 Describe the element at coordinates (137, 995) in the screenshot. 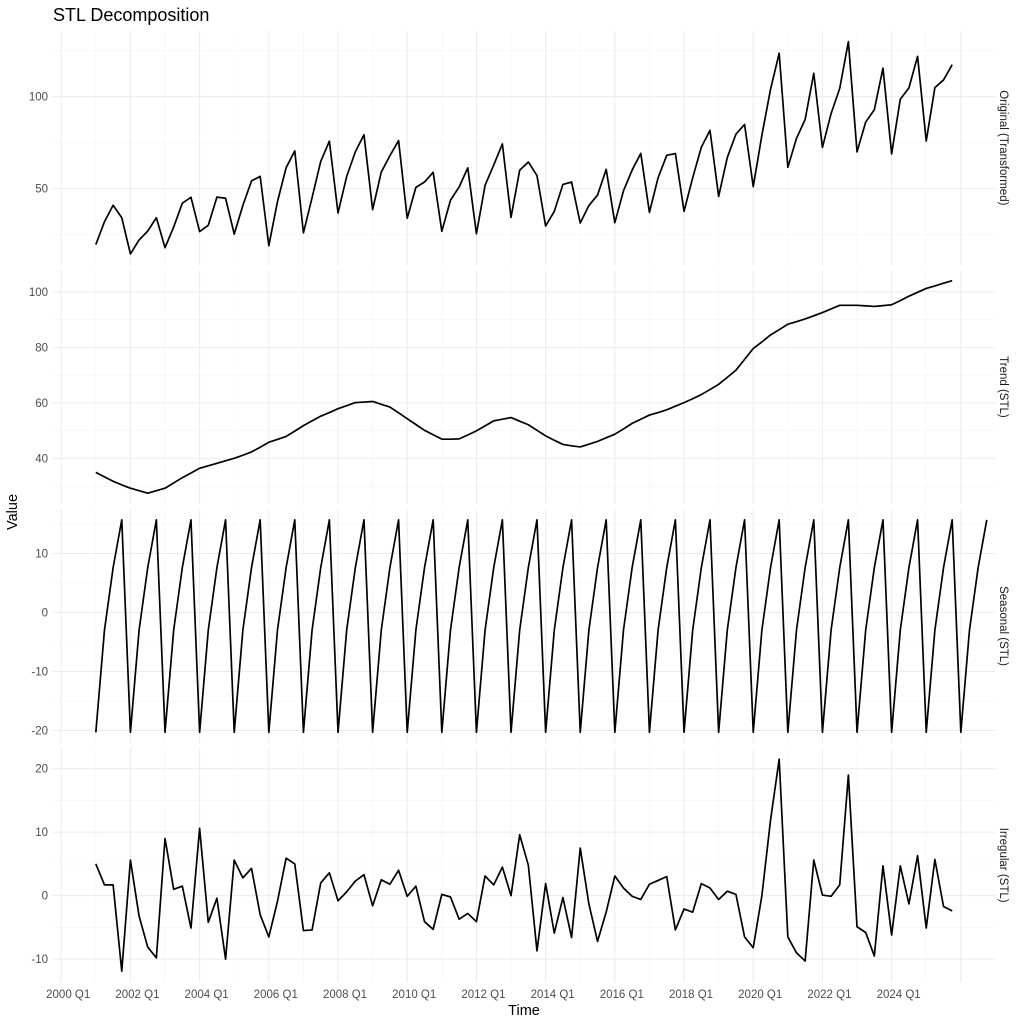

I see `x-tick-label: 2002 Q1` at that location.